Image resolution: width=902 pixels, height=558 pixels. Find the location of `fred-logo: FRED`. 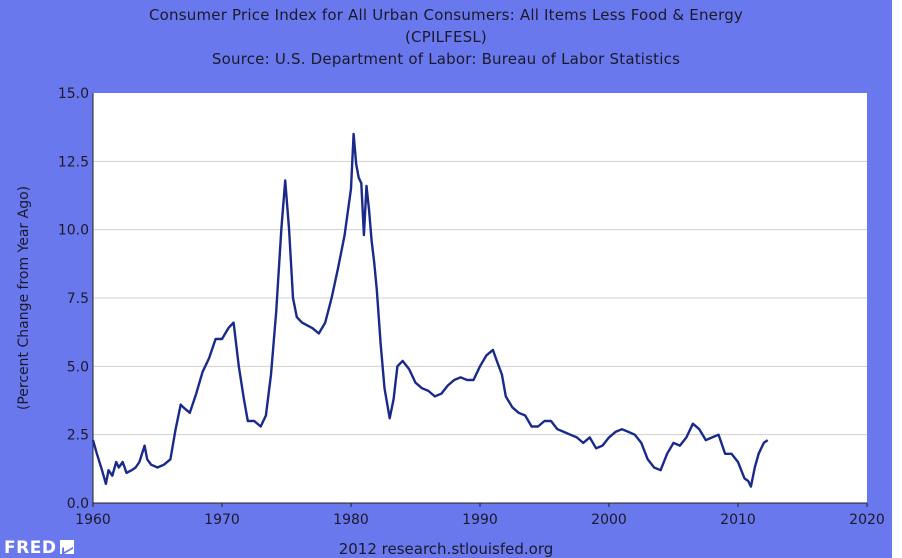

fred-logo: FRED is located at coordinates (39, 548).